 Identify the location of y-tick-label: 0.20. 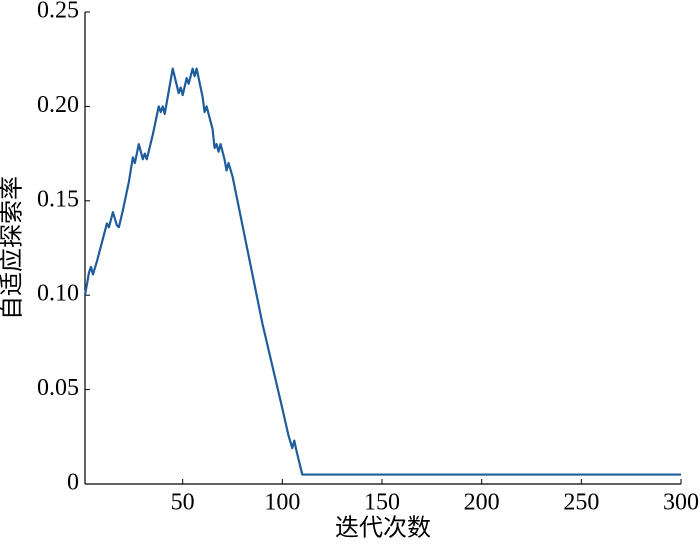
(58, 105).